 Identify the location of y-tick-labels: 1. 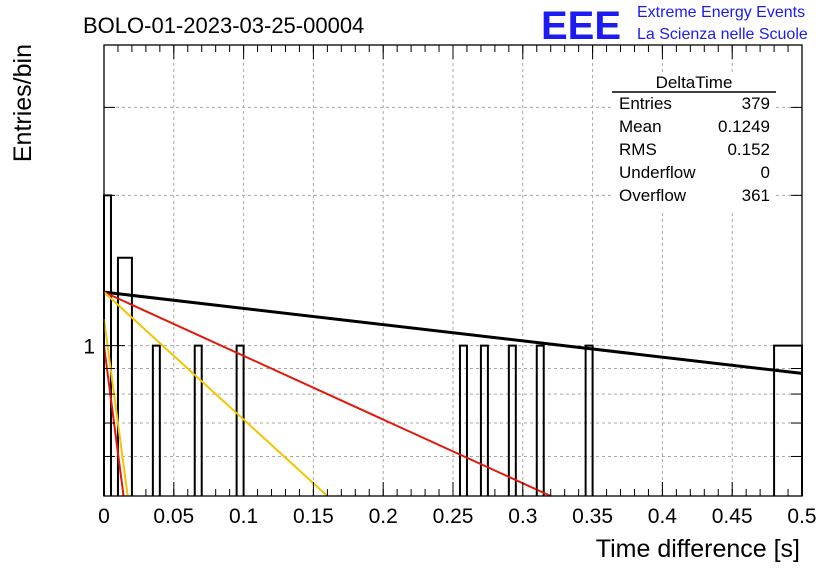
(89, 347).